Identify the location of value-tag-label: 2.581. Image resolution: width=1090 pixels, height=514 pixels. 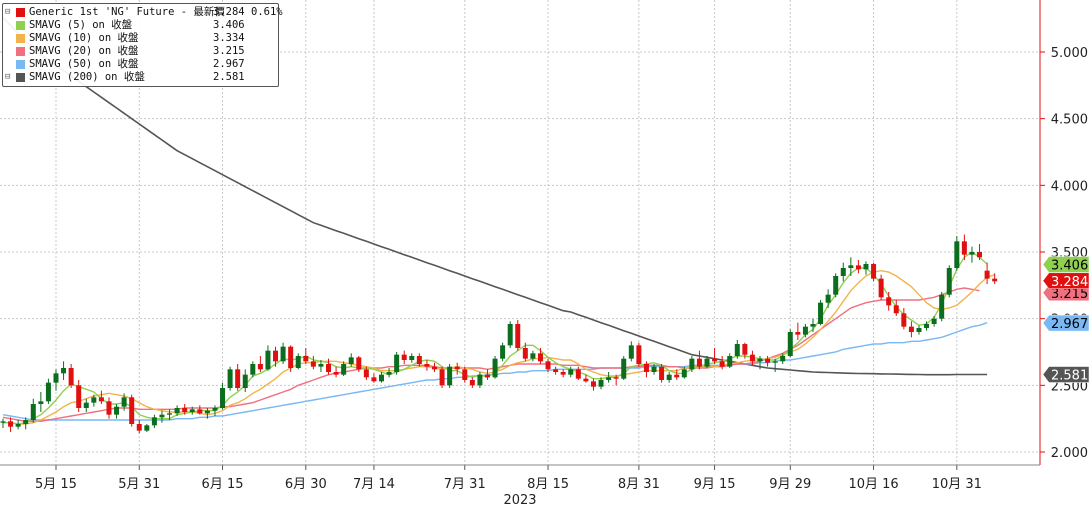
(1069, 376).